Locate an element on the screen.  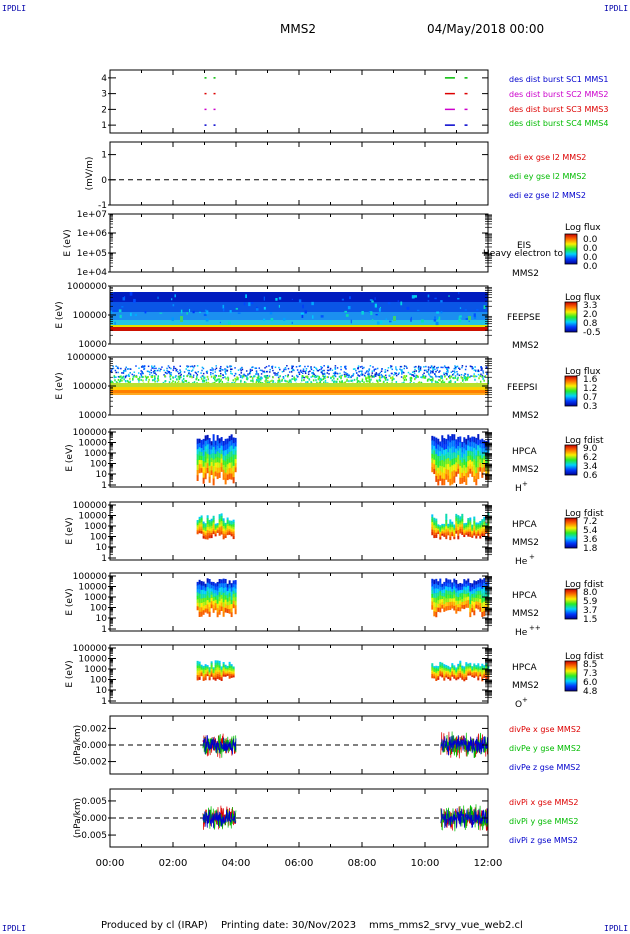
legend-divpi-1: divPi y gse MMS2 is located at coordinates (543, 821).